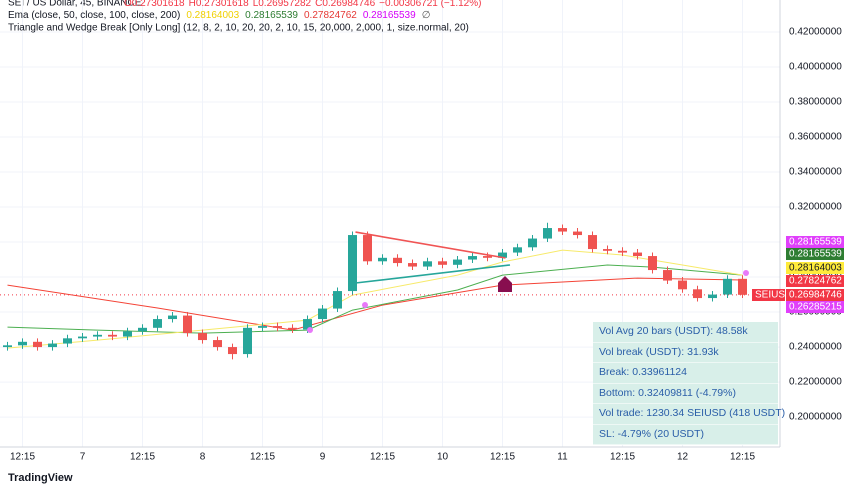 This screenshot has width=852, height=485. I want to click on info-row: Vol break (USDT): 31.93k, so click(685, 353).